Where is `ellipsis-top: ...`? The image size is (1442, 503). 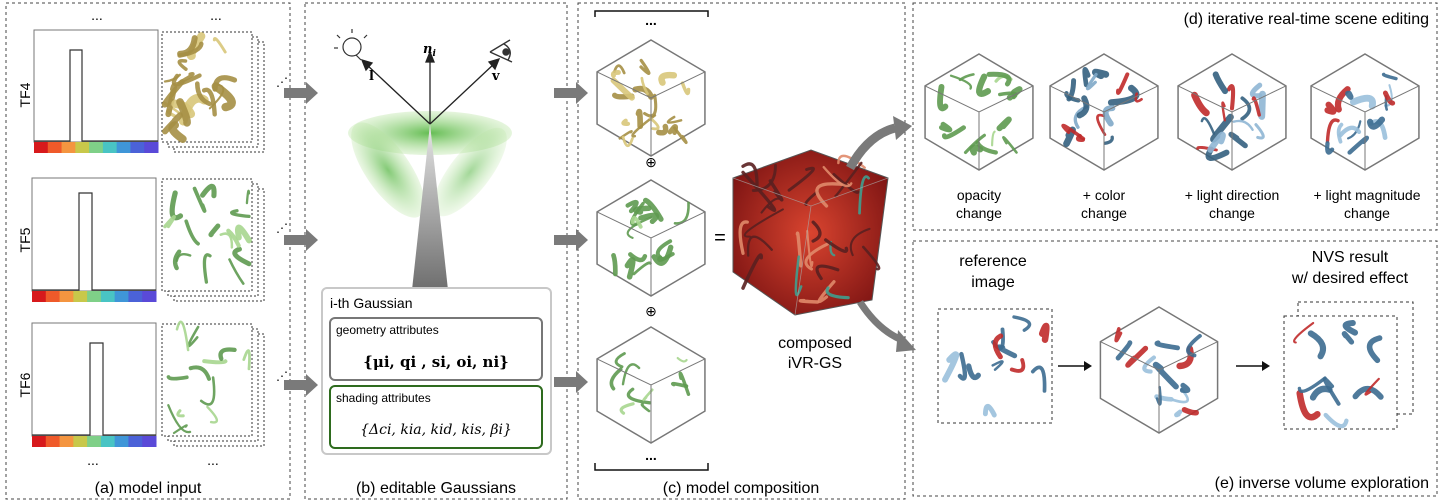 ellipsis-top: ... is located at coordinates (651, 20).